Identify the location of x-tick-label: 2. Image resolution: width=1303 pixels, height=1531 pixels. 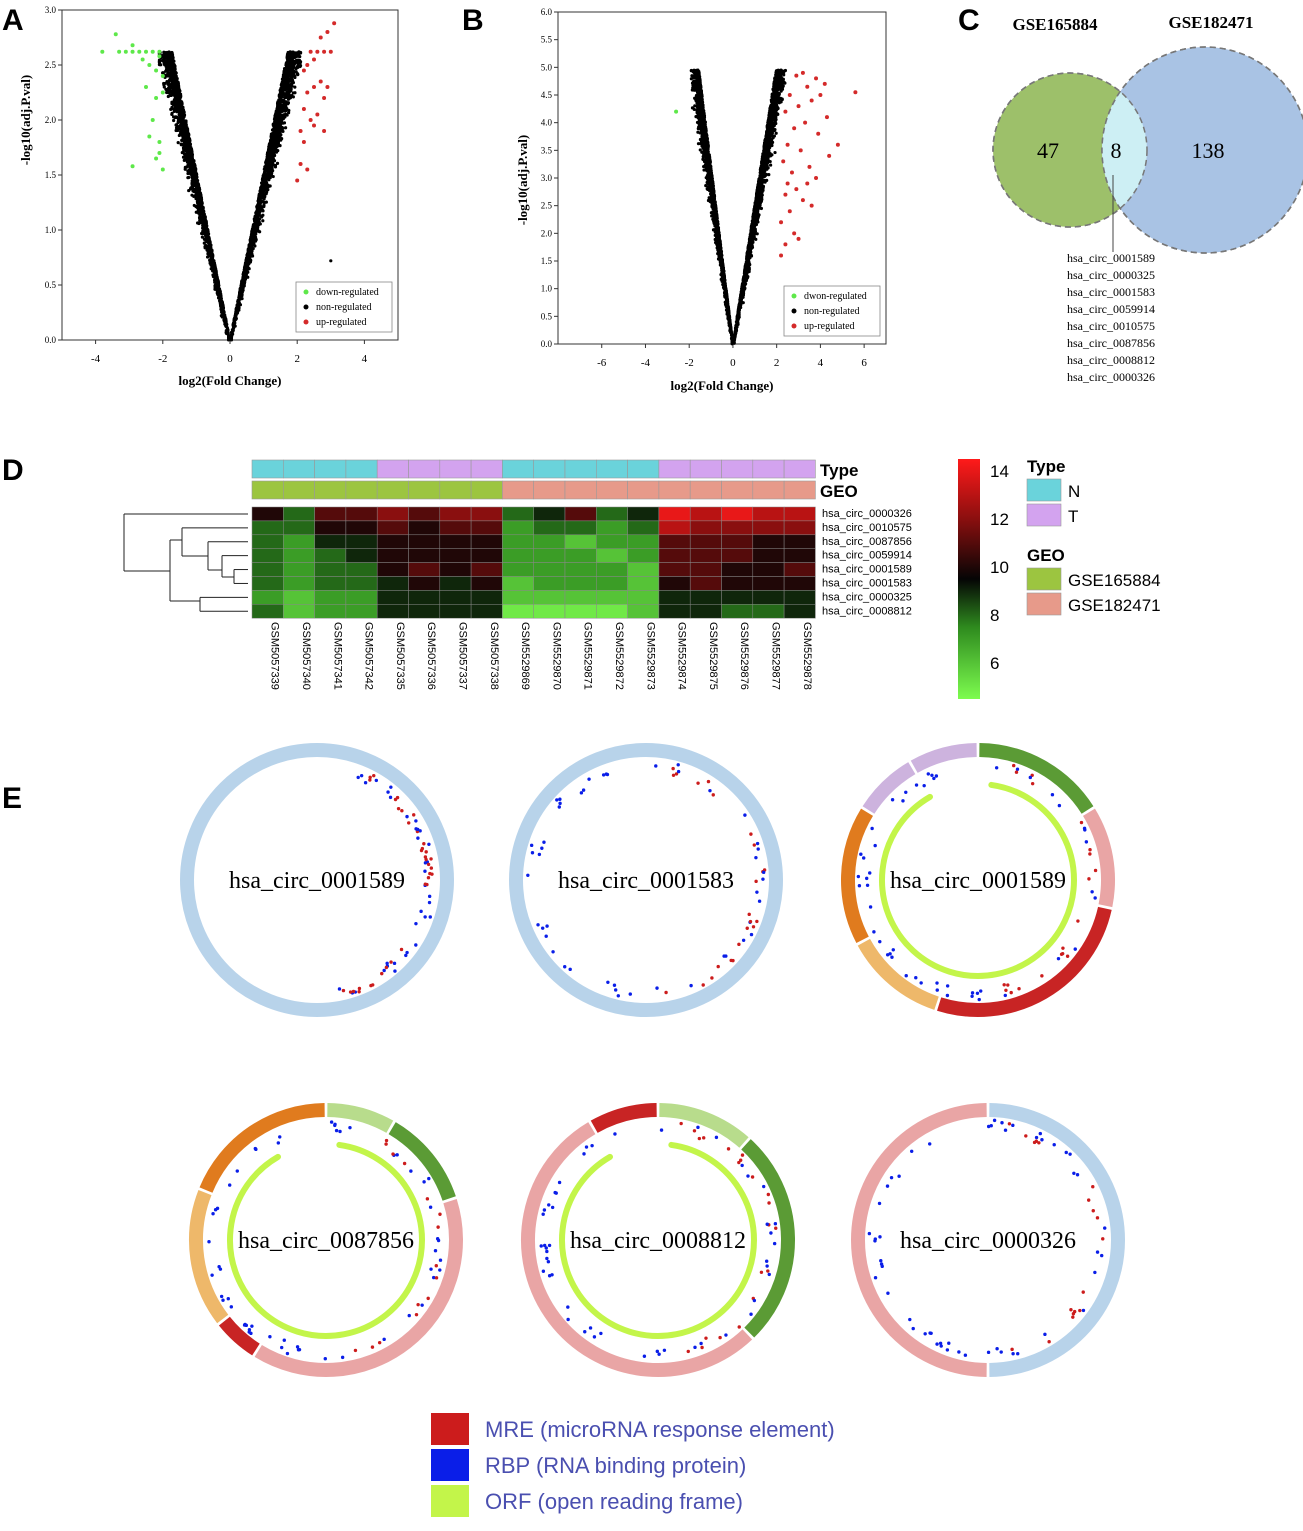
(777, 363).